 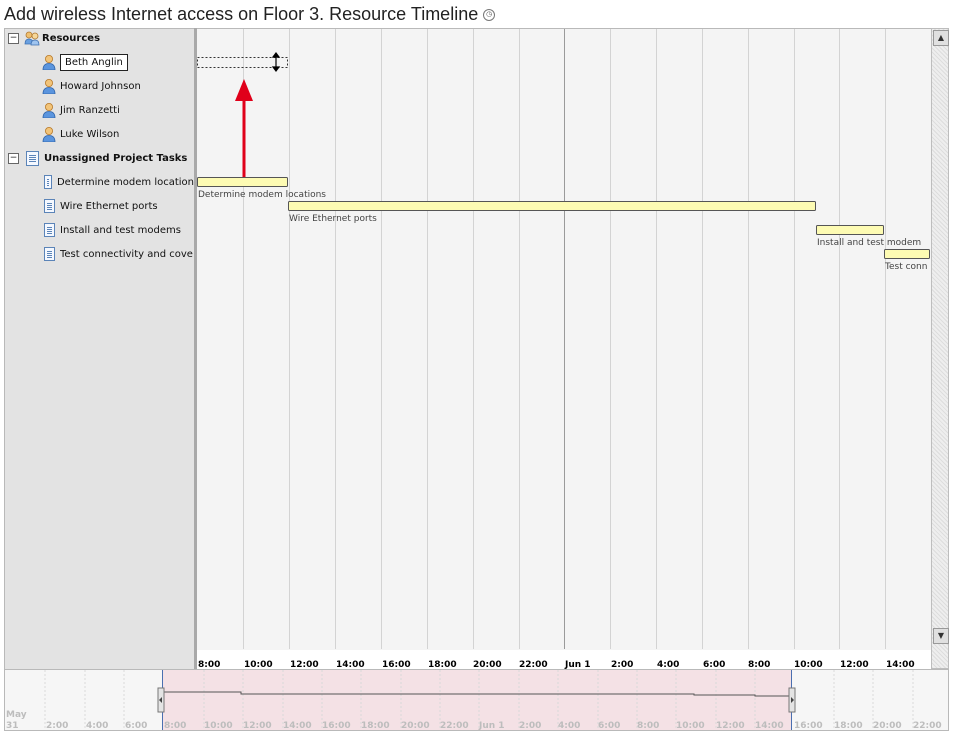 I want to click on tree-item-task: Determine modem location, so click(x=119, y=182).